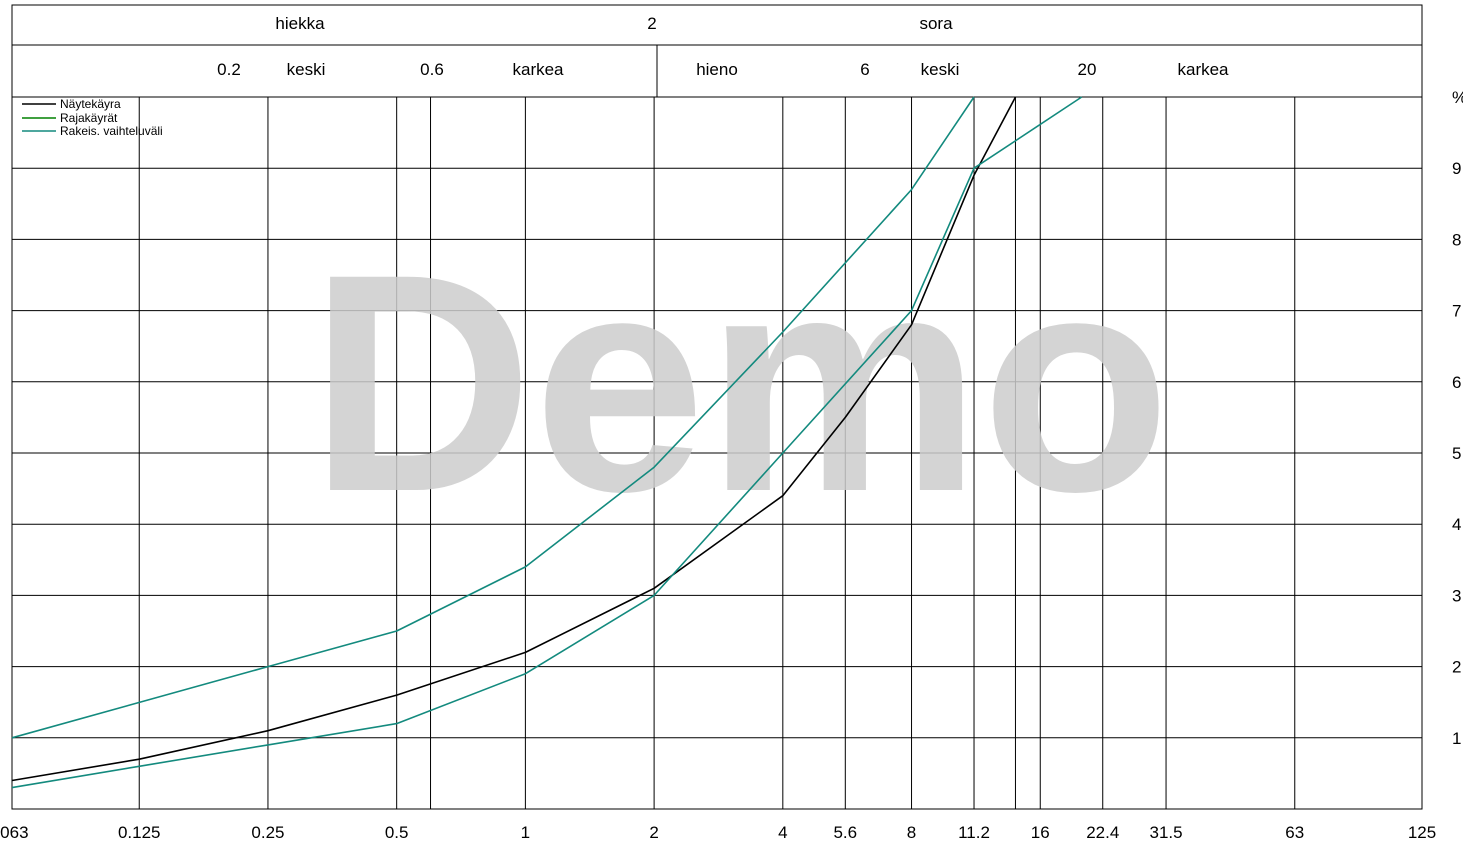 This screenshot has height=844, width=1463. What do you see at coordinates (1456, 311) in the screenshot?
I see `y-tick-label: 7` at bounding box center [1456, 311].